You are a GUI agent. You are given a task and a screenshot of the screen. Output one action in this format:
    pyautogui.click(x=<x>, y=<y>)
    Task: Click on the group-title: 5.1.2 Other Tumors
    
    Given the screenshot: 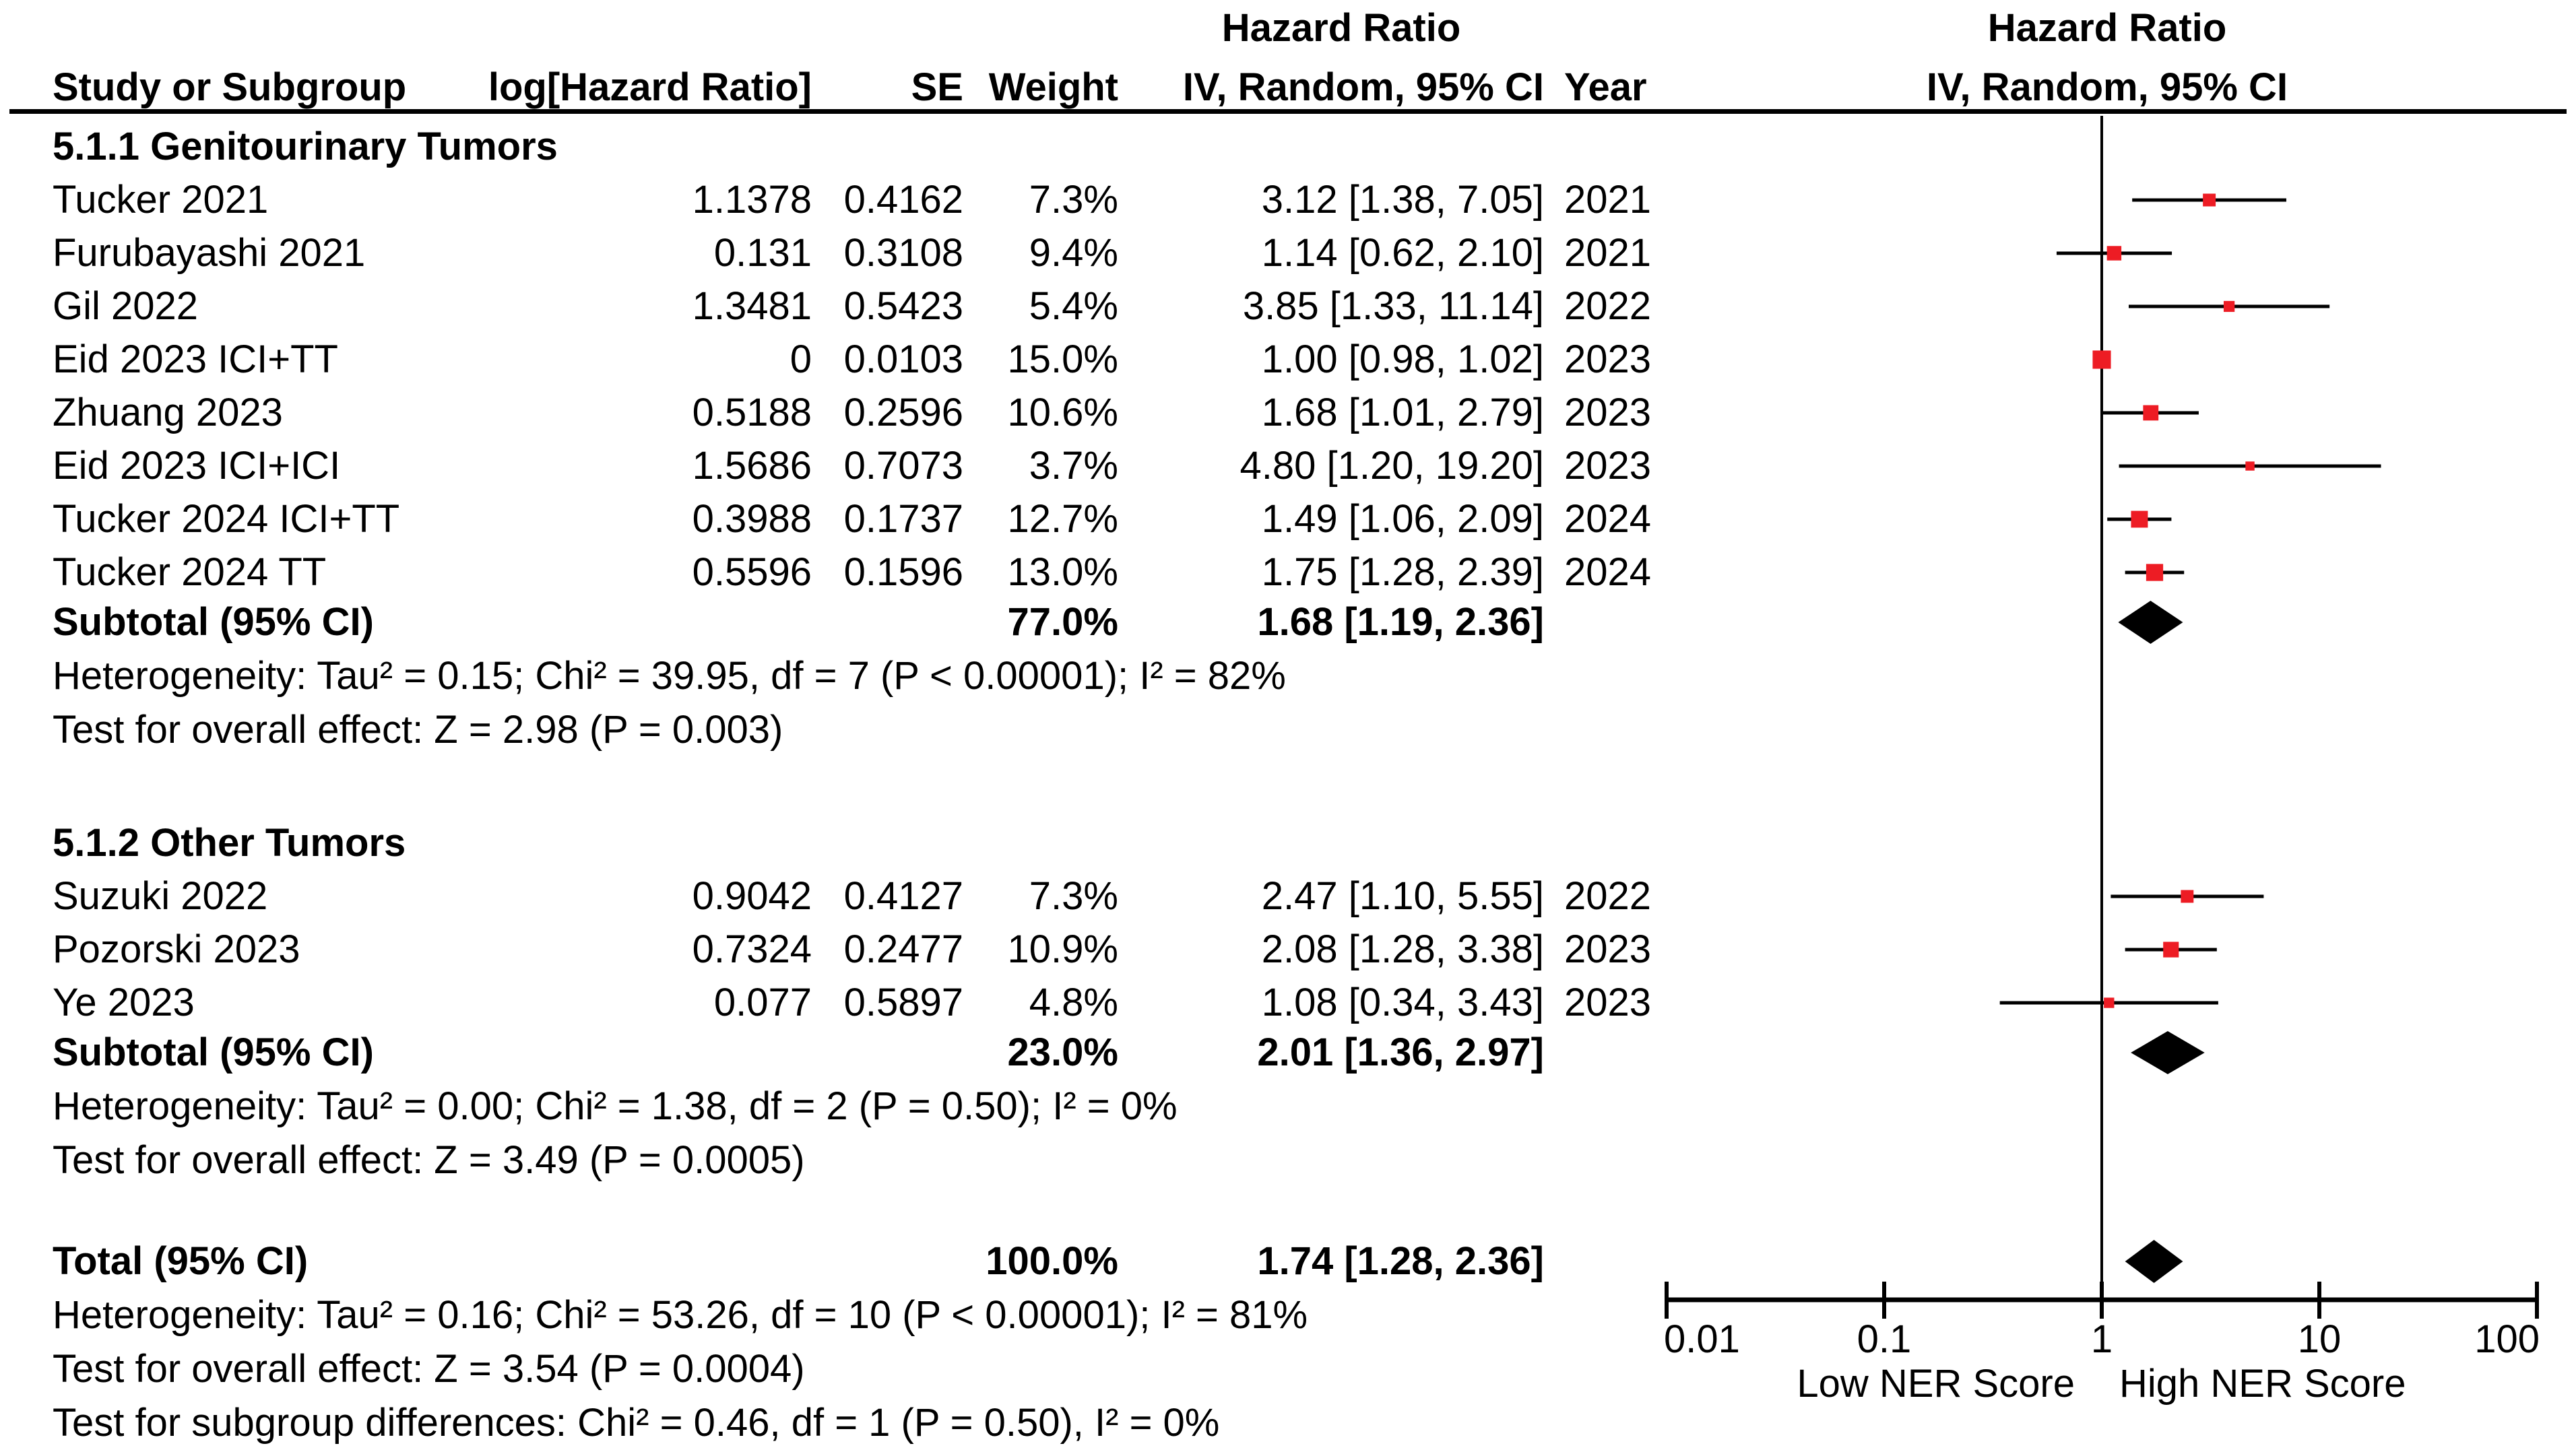 What is the action you would take?
    pyautogui.click(x=230, y=843)
    